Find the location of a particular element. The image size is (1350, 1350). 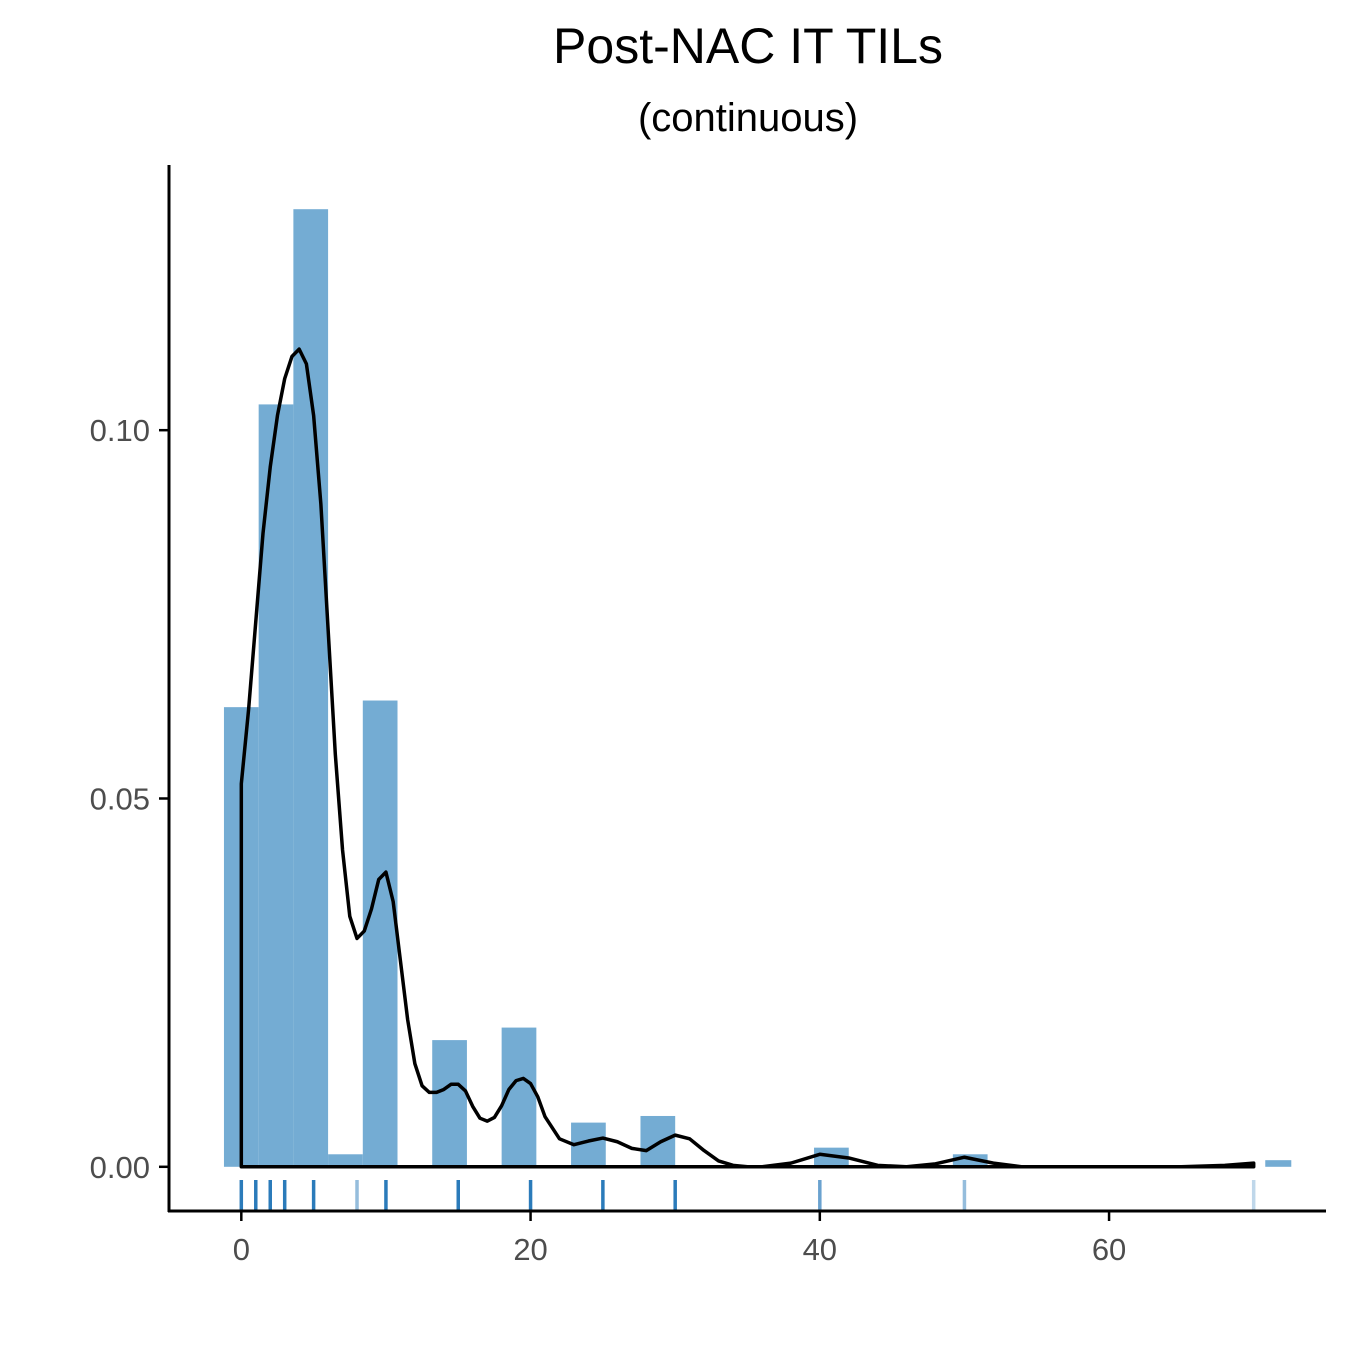

rug-marks is located at coordinates (747, 1195).